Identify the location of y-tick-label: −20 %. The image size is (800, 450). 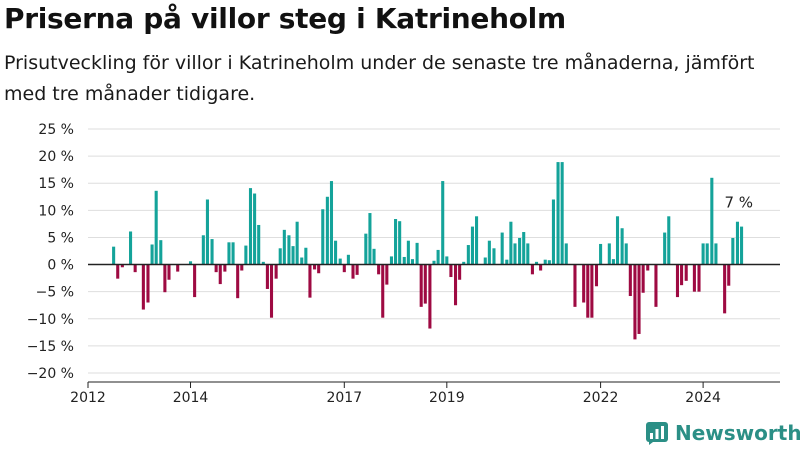
(50, 374).